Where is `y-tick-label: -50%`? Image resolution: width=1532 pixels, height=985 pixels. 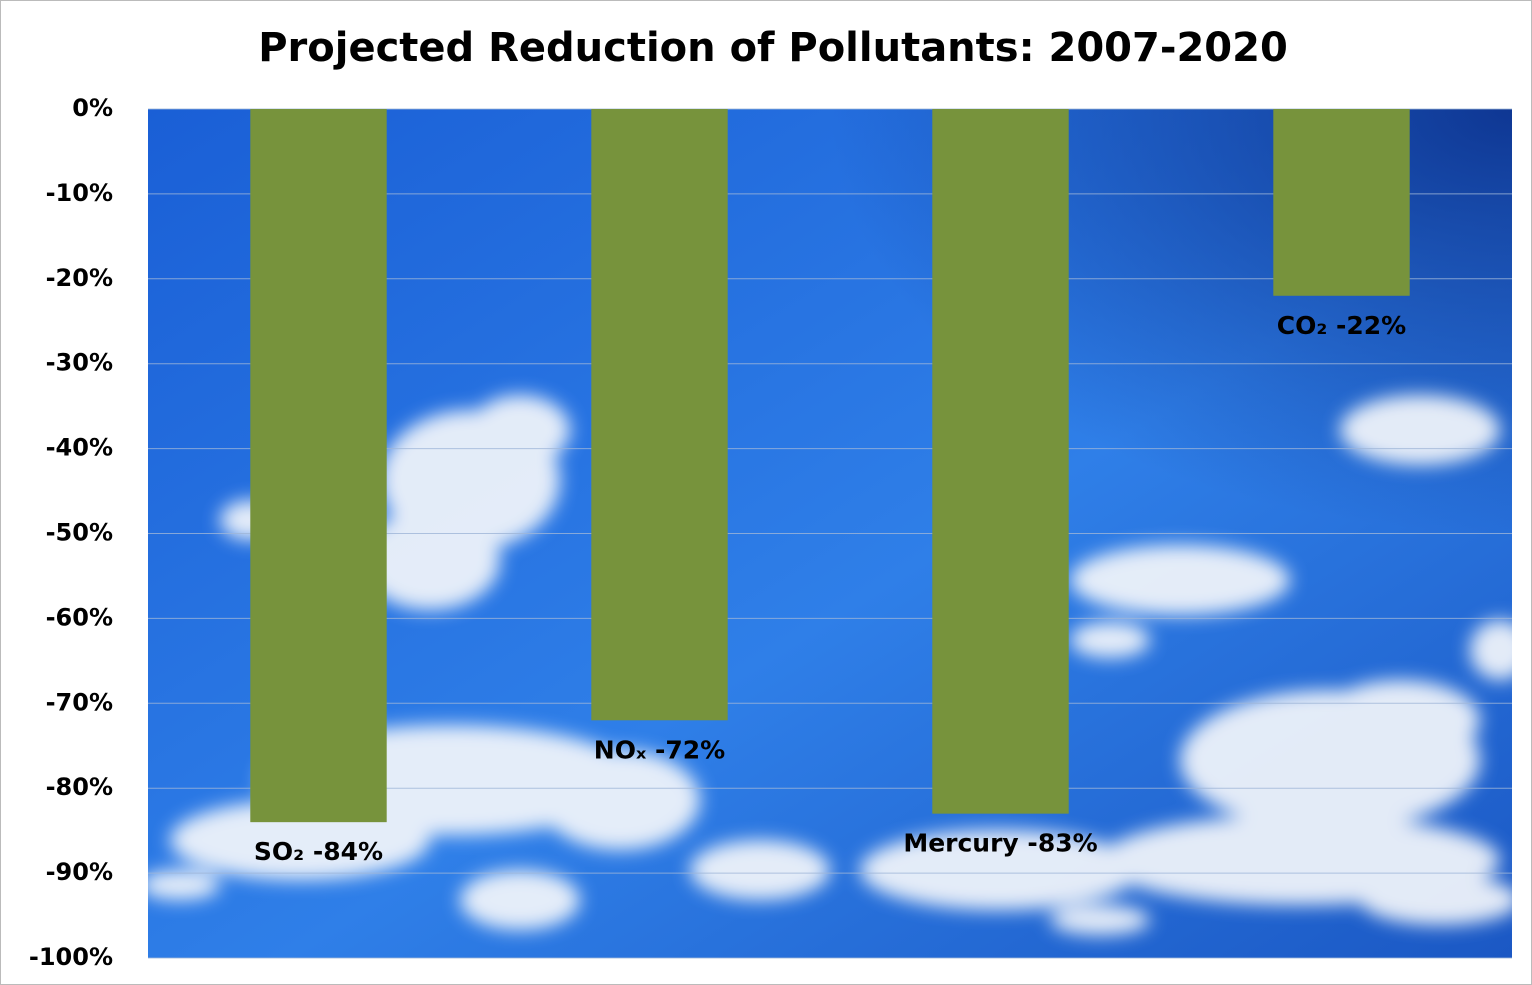 y-tick-label: -50% is located at coordinates (79, 533).